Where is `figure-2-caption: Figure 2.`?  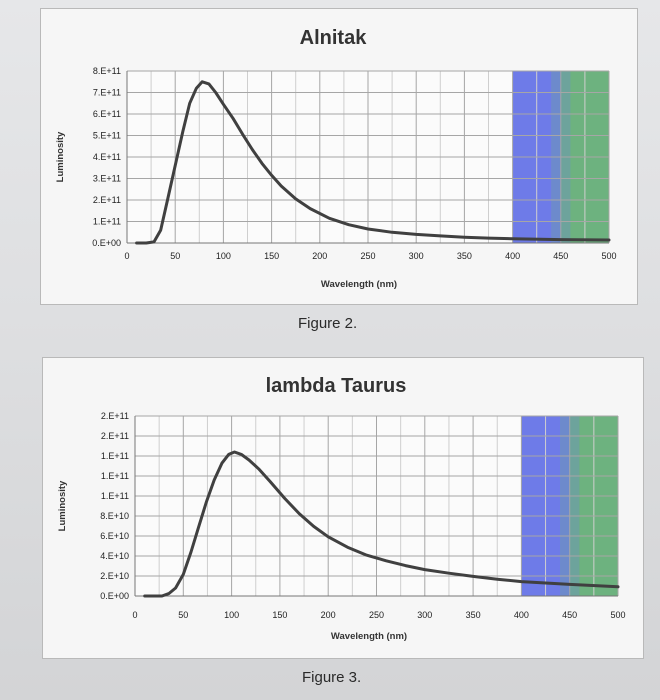
figure-2-caption: Figure 2. is located at coordinates (328, 323).